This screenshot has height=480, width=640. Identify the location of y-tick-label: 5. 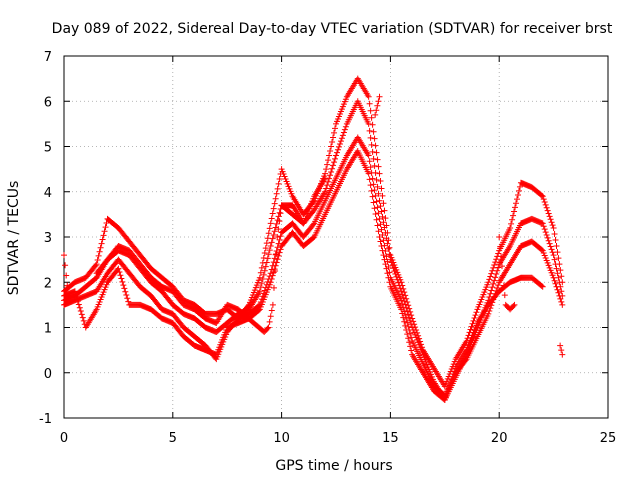
(48, 148).